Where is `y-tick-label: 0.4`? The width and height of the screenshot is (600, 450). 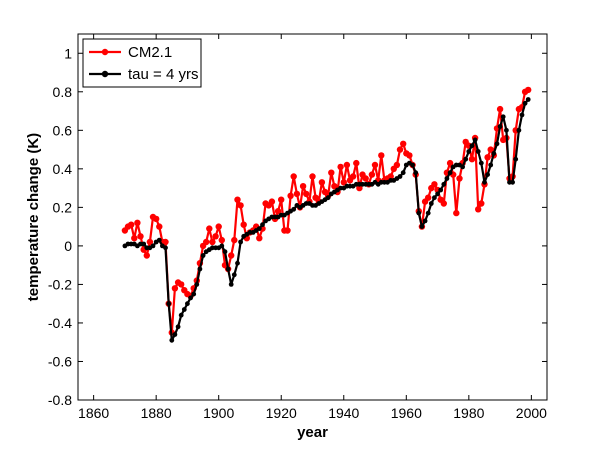
y-tick-label: 0.4 is located at coordinates (63, 169).